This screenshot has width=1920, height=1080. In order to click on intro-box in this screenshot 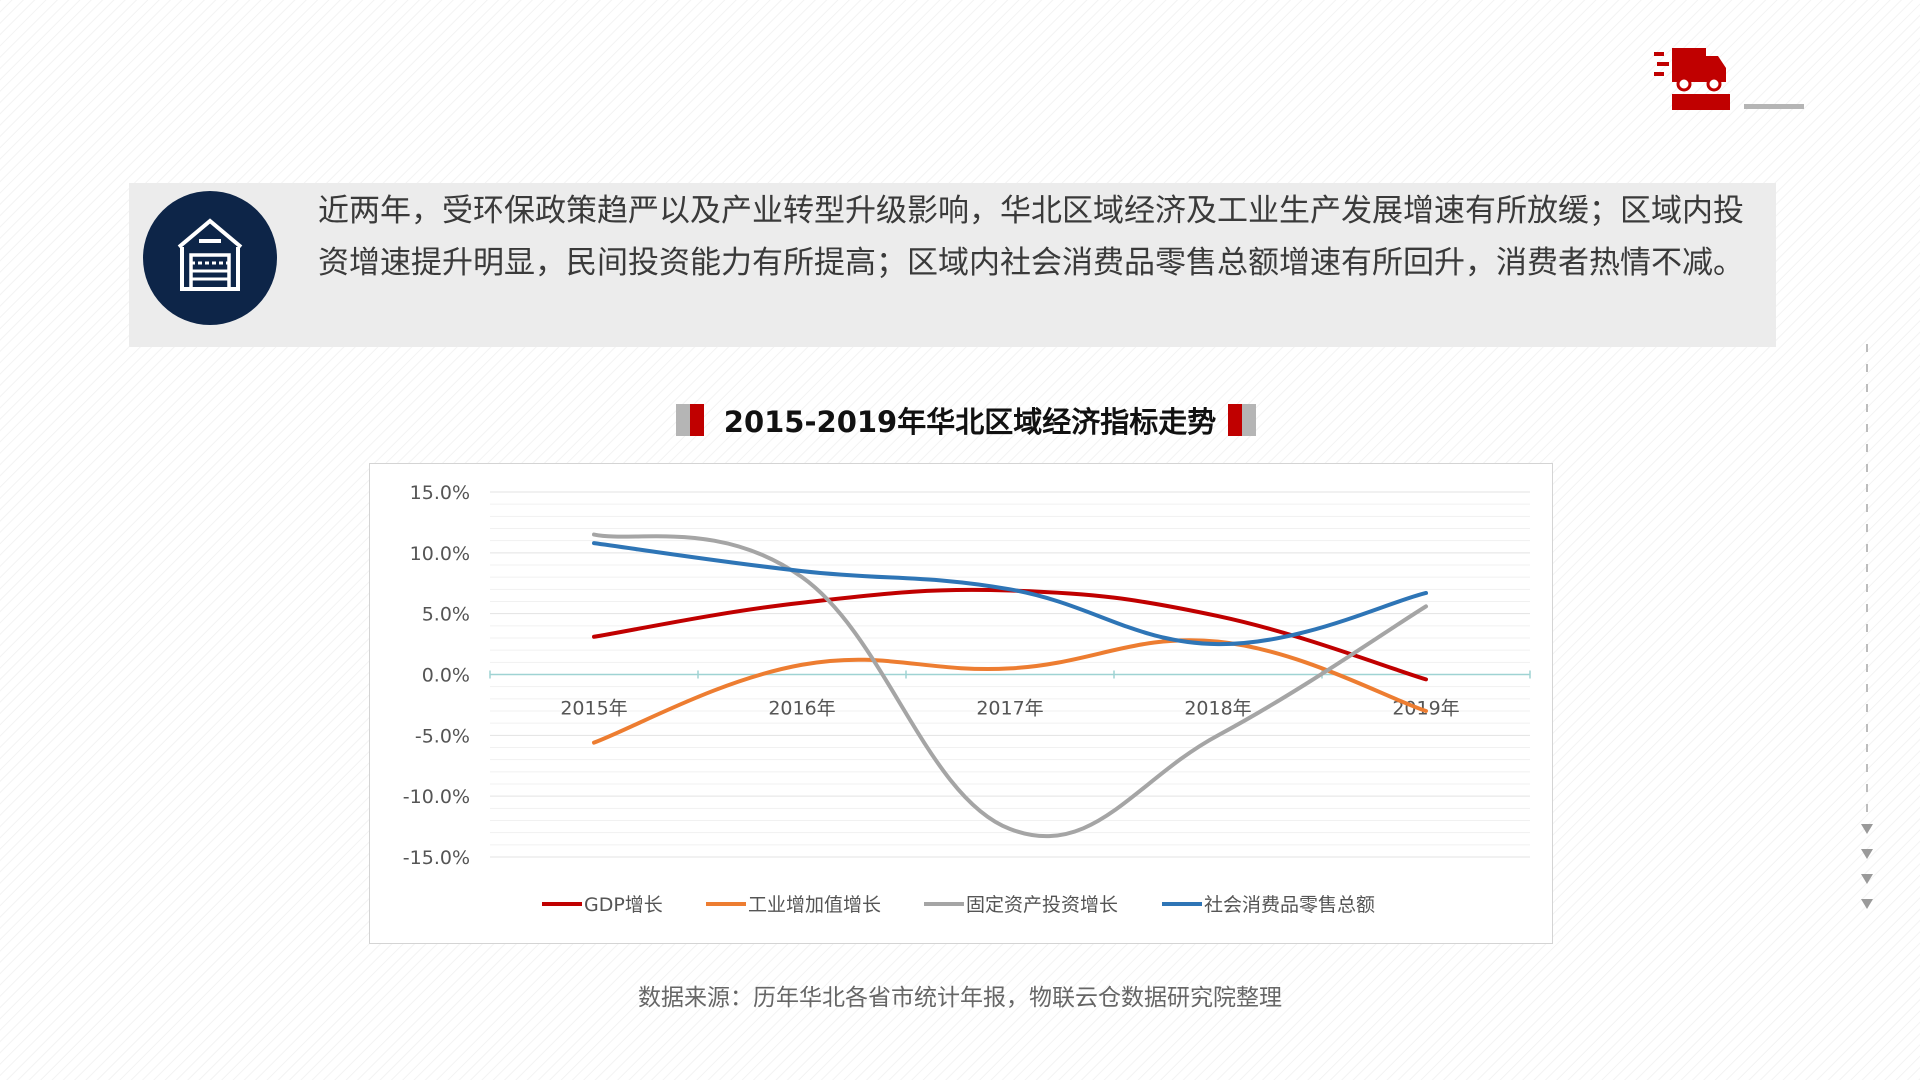, I will do `click(952, 265)`.